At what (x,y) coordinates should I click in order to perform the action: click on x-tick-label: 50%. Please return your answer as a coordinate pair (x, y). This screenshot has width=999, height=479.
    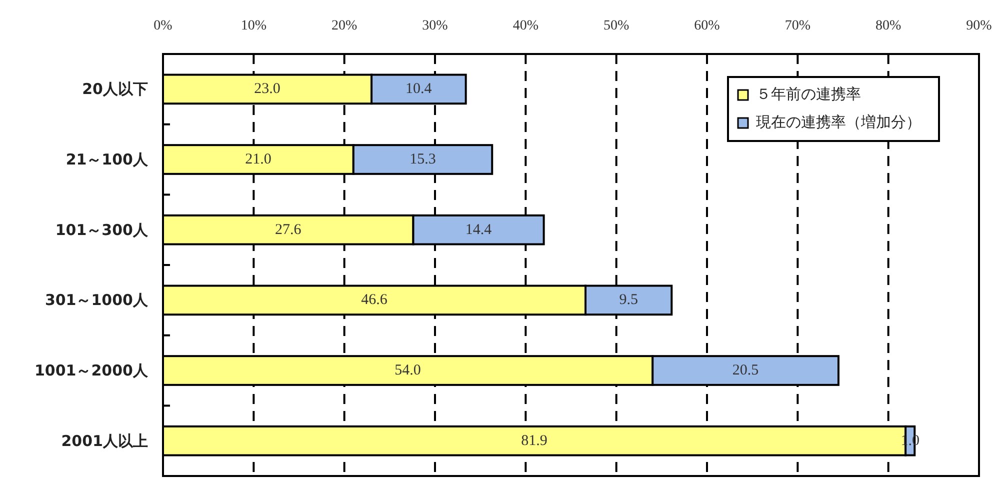
    Looking at the image, I should click on (616, 26).